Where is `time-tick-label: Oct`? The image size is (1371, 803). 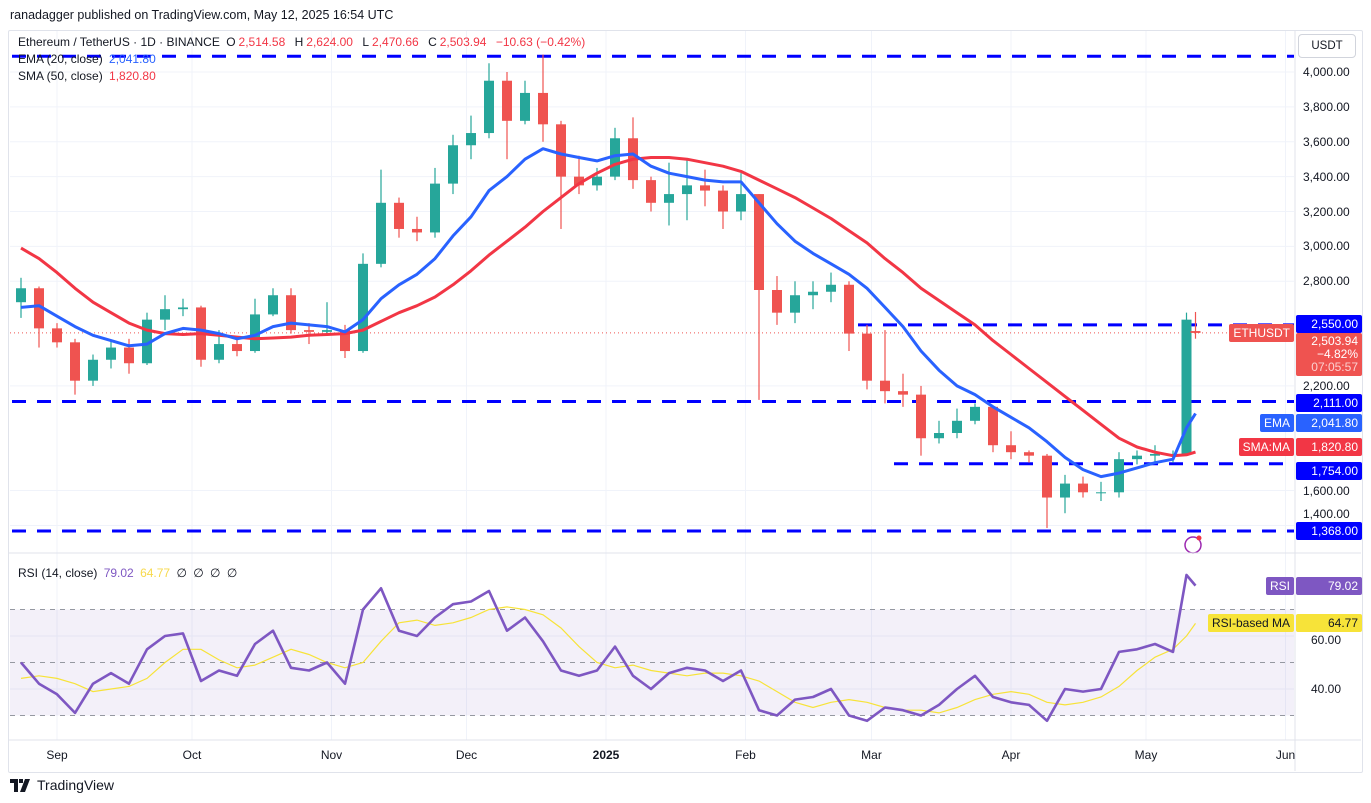 time-tick-label: Oct is located at coordinates (192, 755).